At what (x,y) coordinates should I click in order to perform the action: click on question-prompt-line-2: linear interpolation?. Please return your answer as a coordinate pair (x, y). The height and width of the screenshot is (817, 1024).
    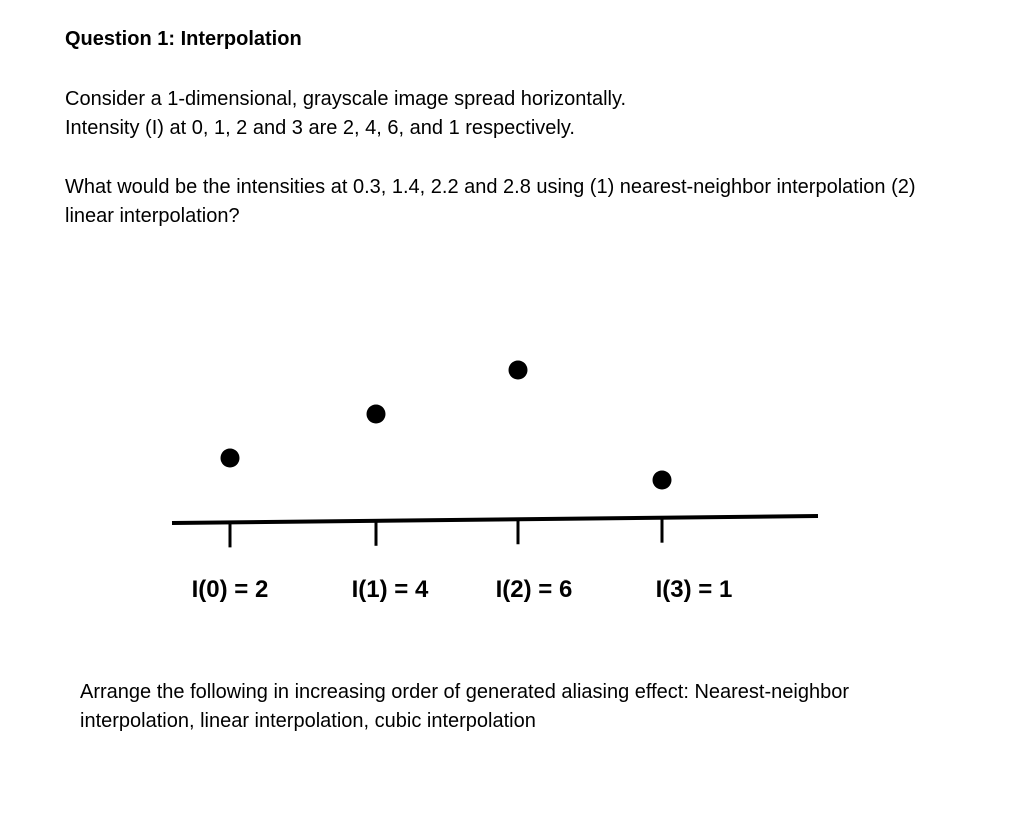
    Looking at the image, I should click on (152, 216).